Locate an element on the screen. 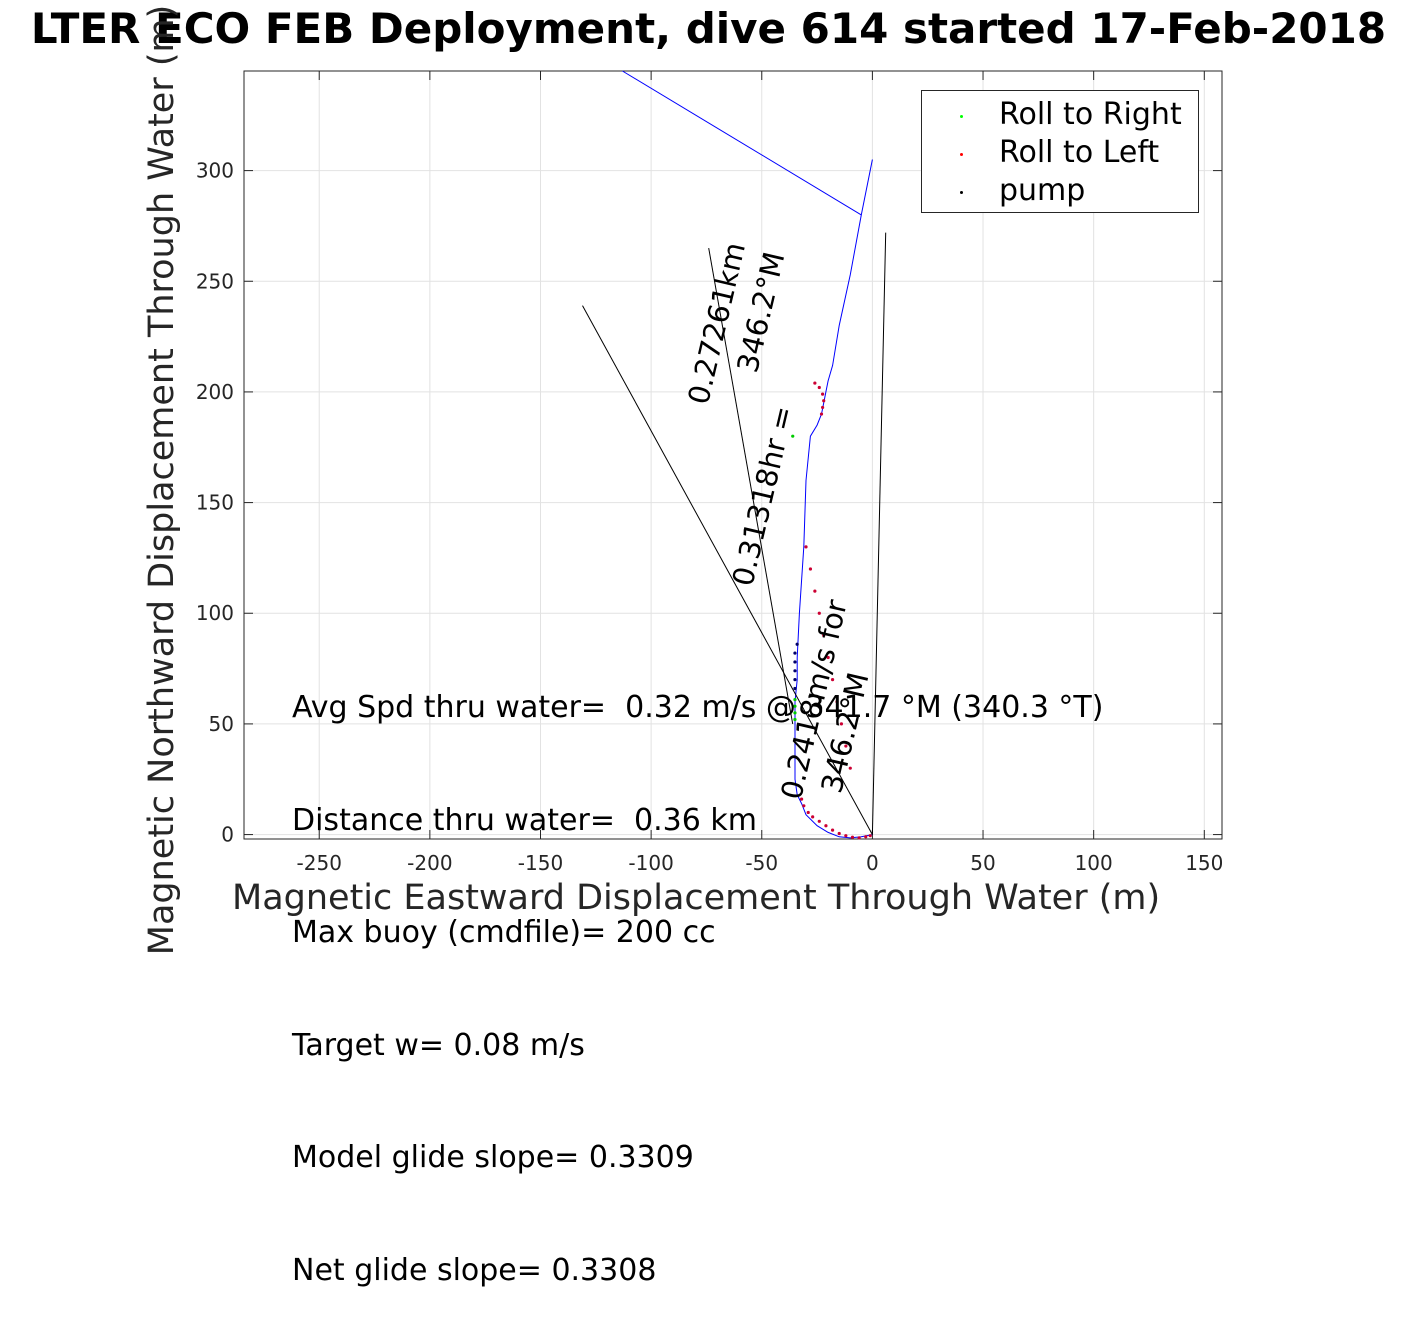 The width and height of the screenshot is (1417, 1327). stat-distance: Distance thru water= 0.36 km is located at coordinates (524, 820).